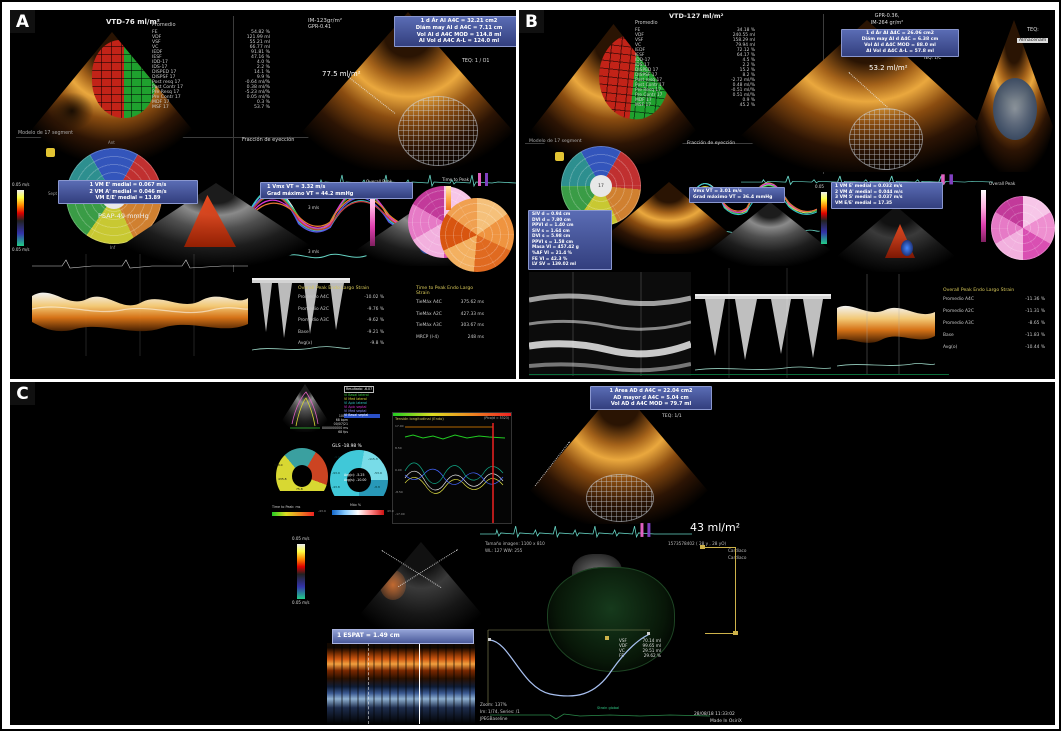 This screenshot has width=1061, height=731. I want to click on heart-volume-render, so click(611, 619).